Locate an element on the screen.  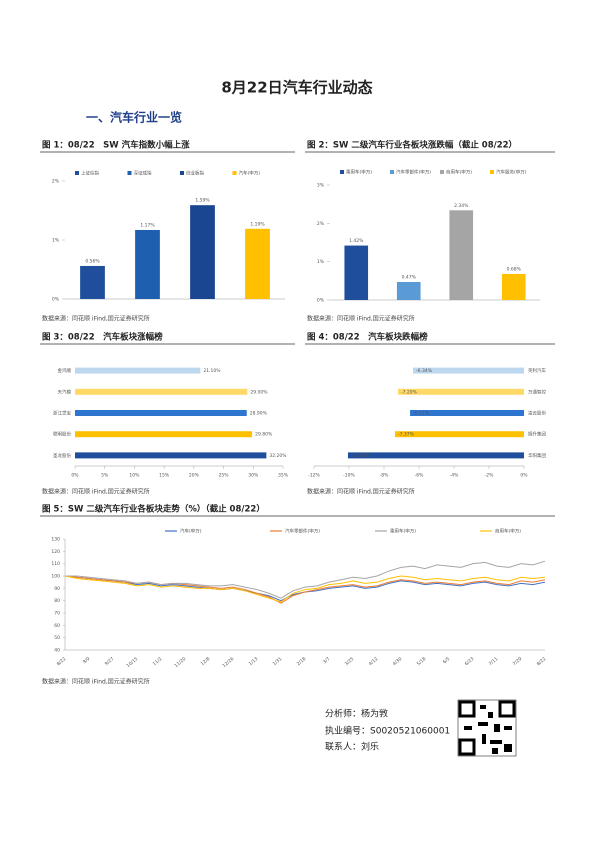
x-tick-label: -8% is located at coordinates (384, 476).